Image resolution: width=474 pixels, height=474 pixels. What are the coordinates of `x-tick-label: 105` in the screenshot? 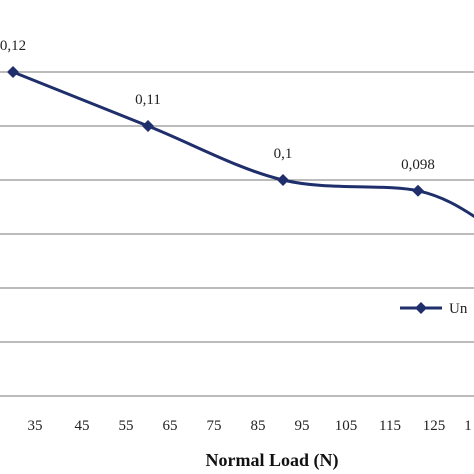 It's located at (346, 426).